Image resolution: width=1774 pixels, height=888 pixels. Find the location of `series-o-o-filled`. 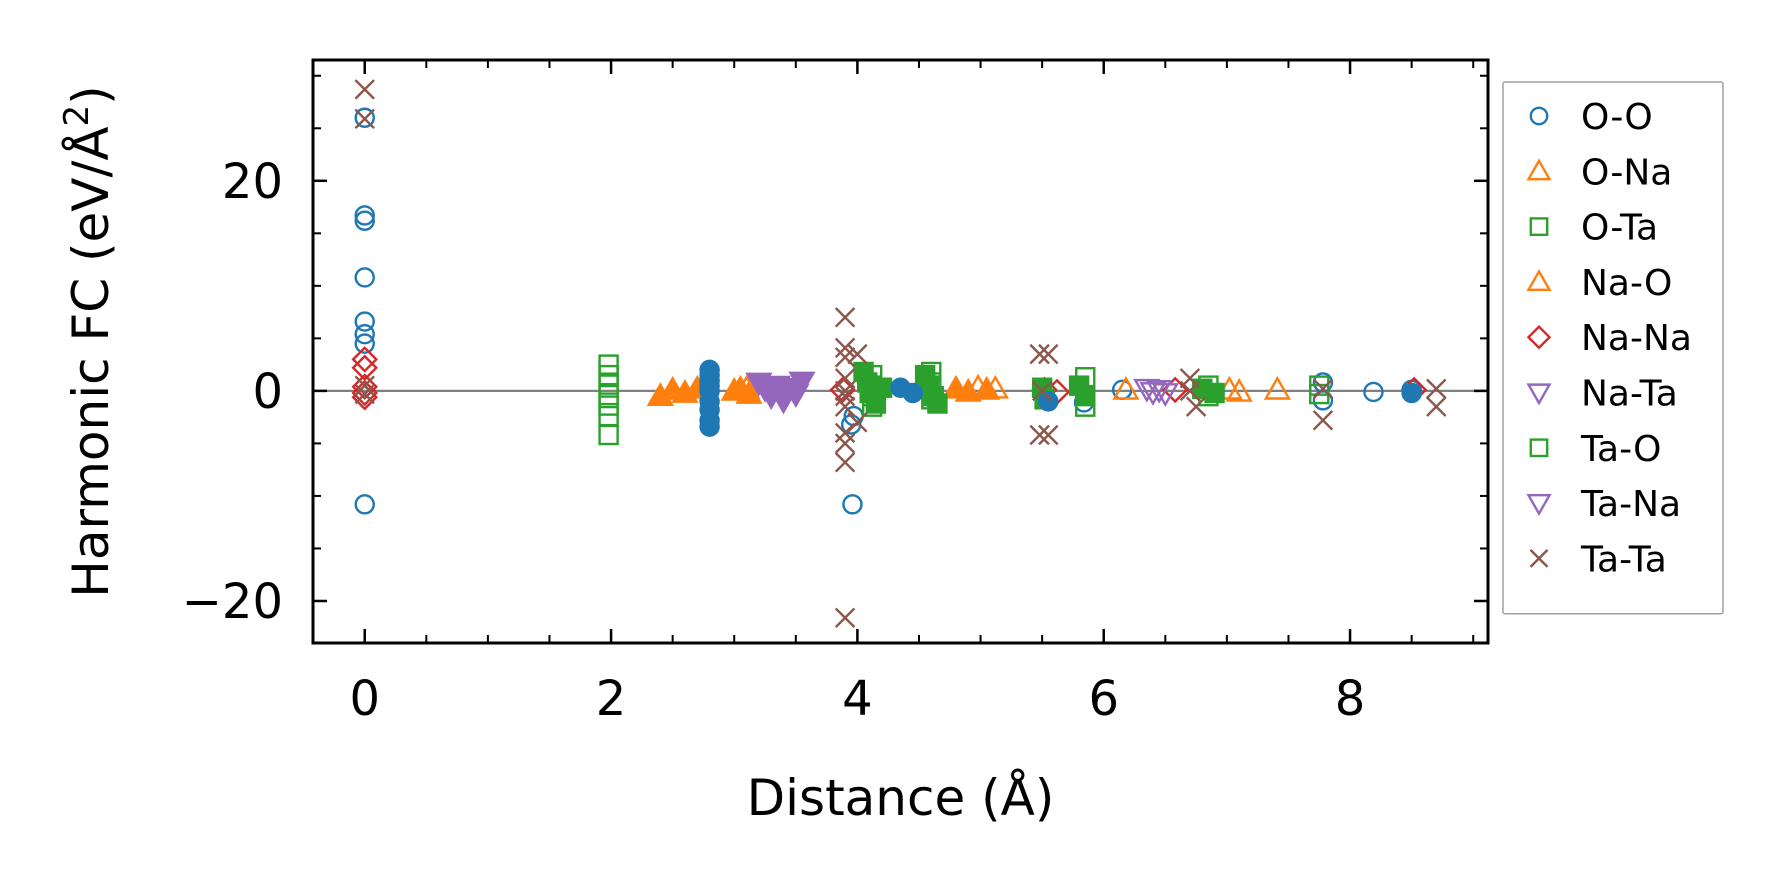

series-o-o-filled is located at coordinates (1060, 398).